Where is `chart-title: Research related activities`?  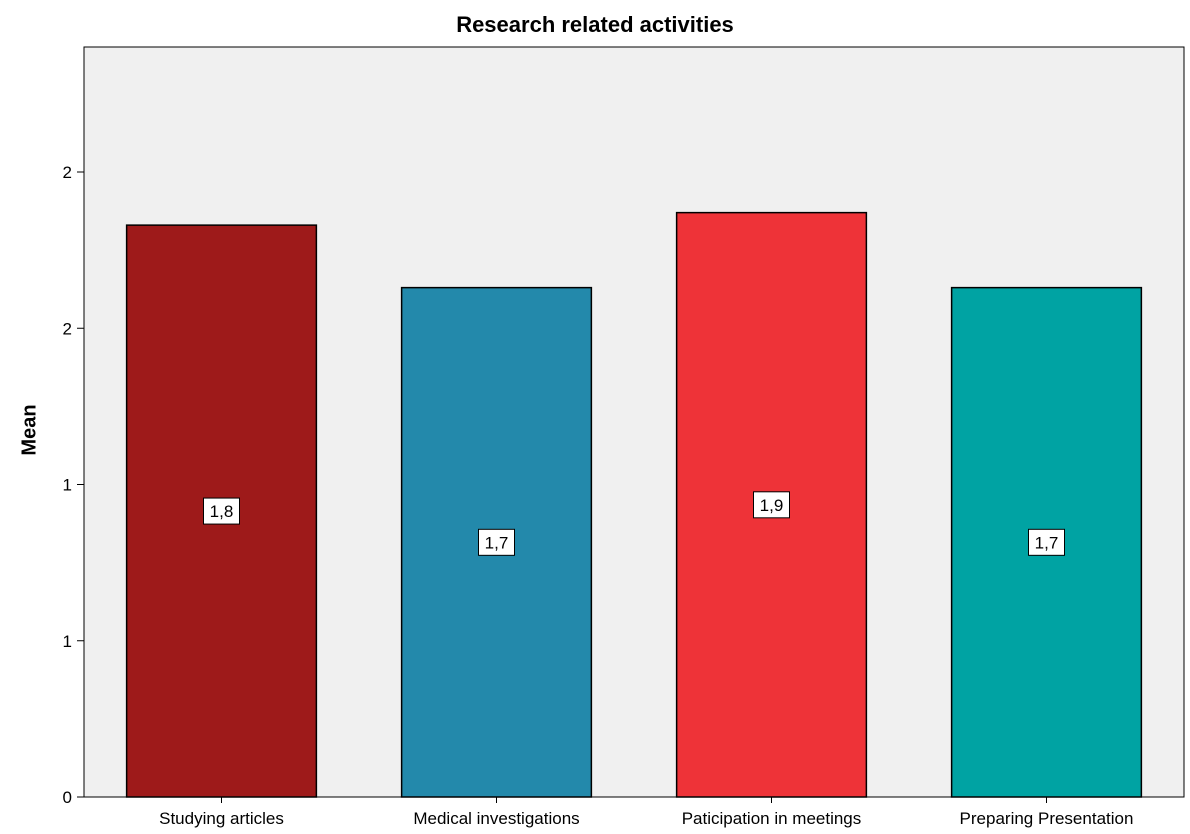
chart-title: Research related activities is located at coordinates (595, 24).